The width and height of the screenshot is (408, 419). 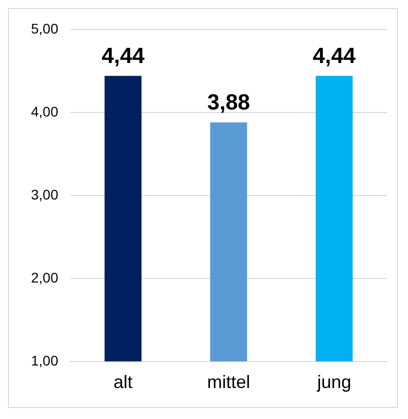 I want to click on y-tick-label: 3,00, so click(x=44, y=194).